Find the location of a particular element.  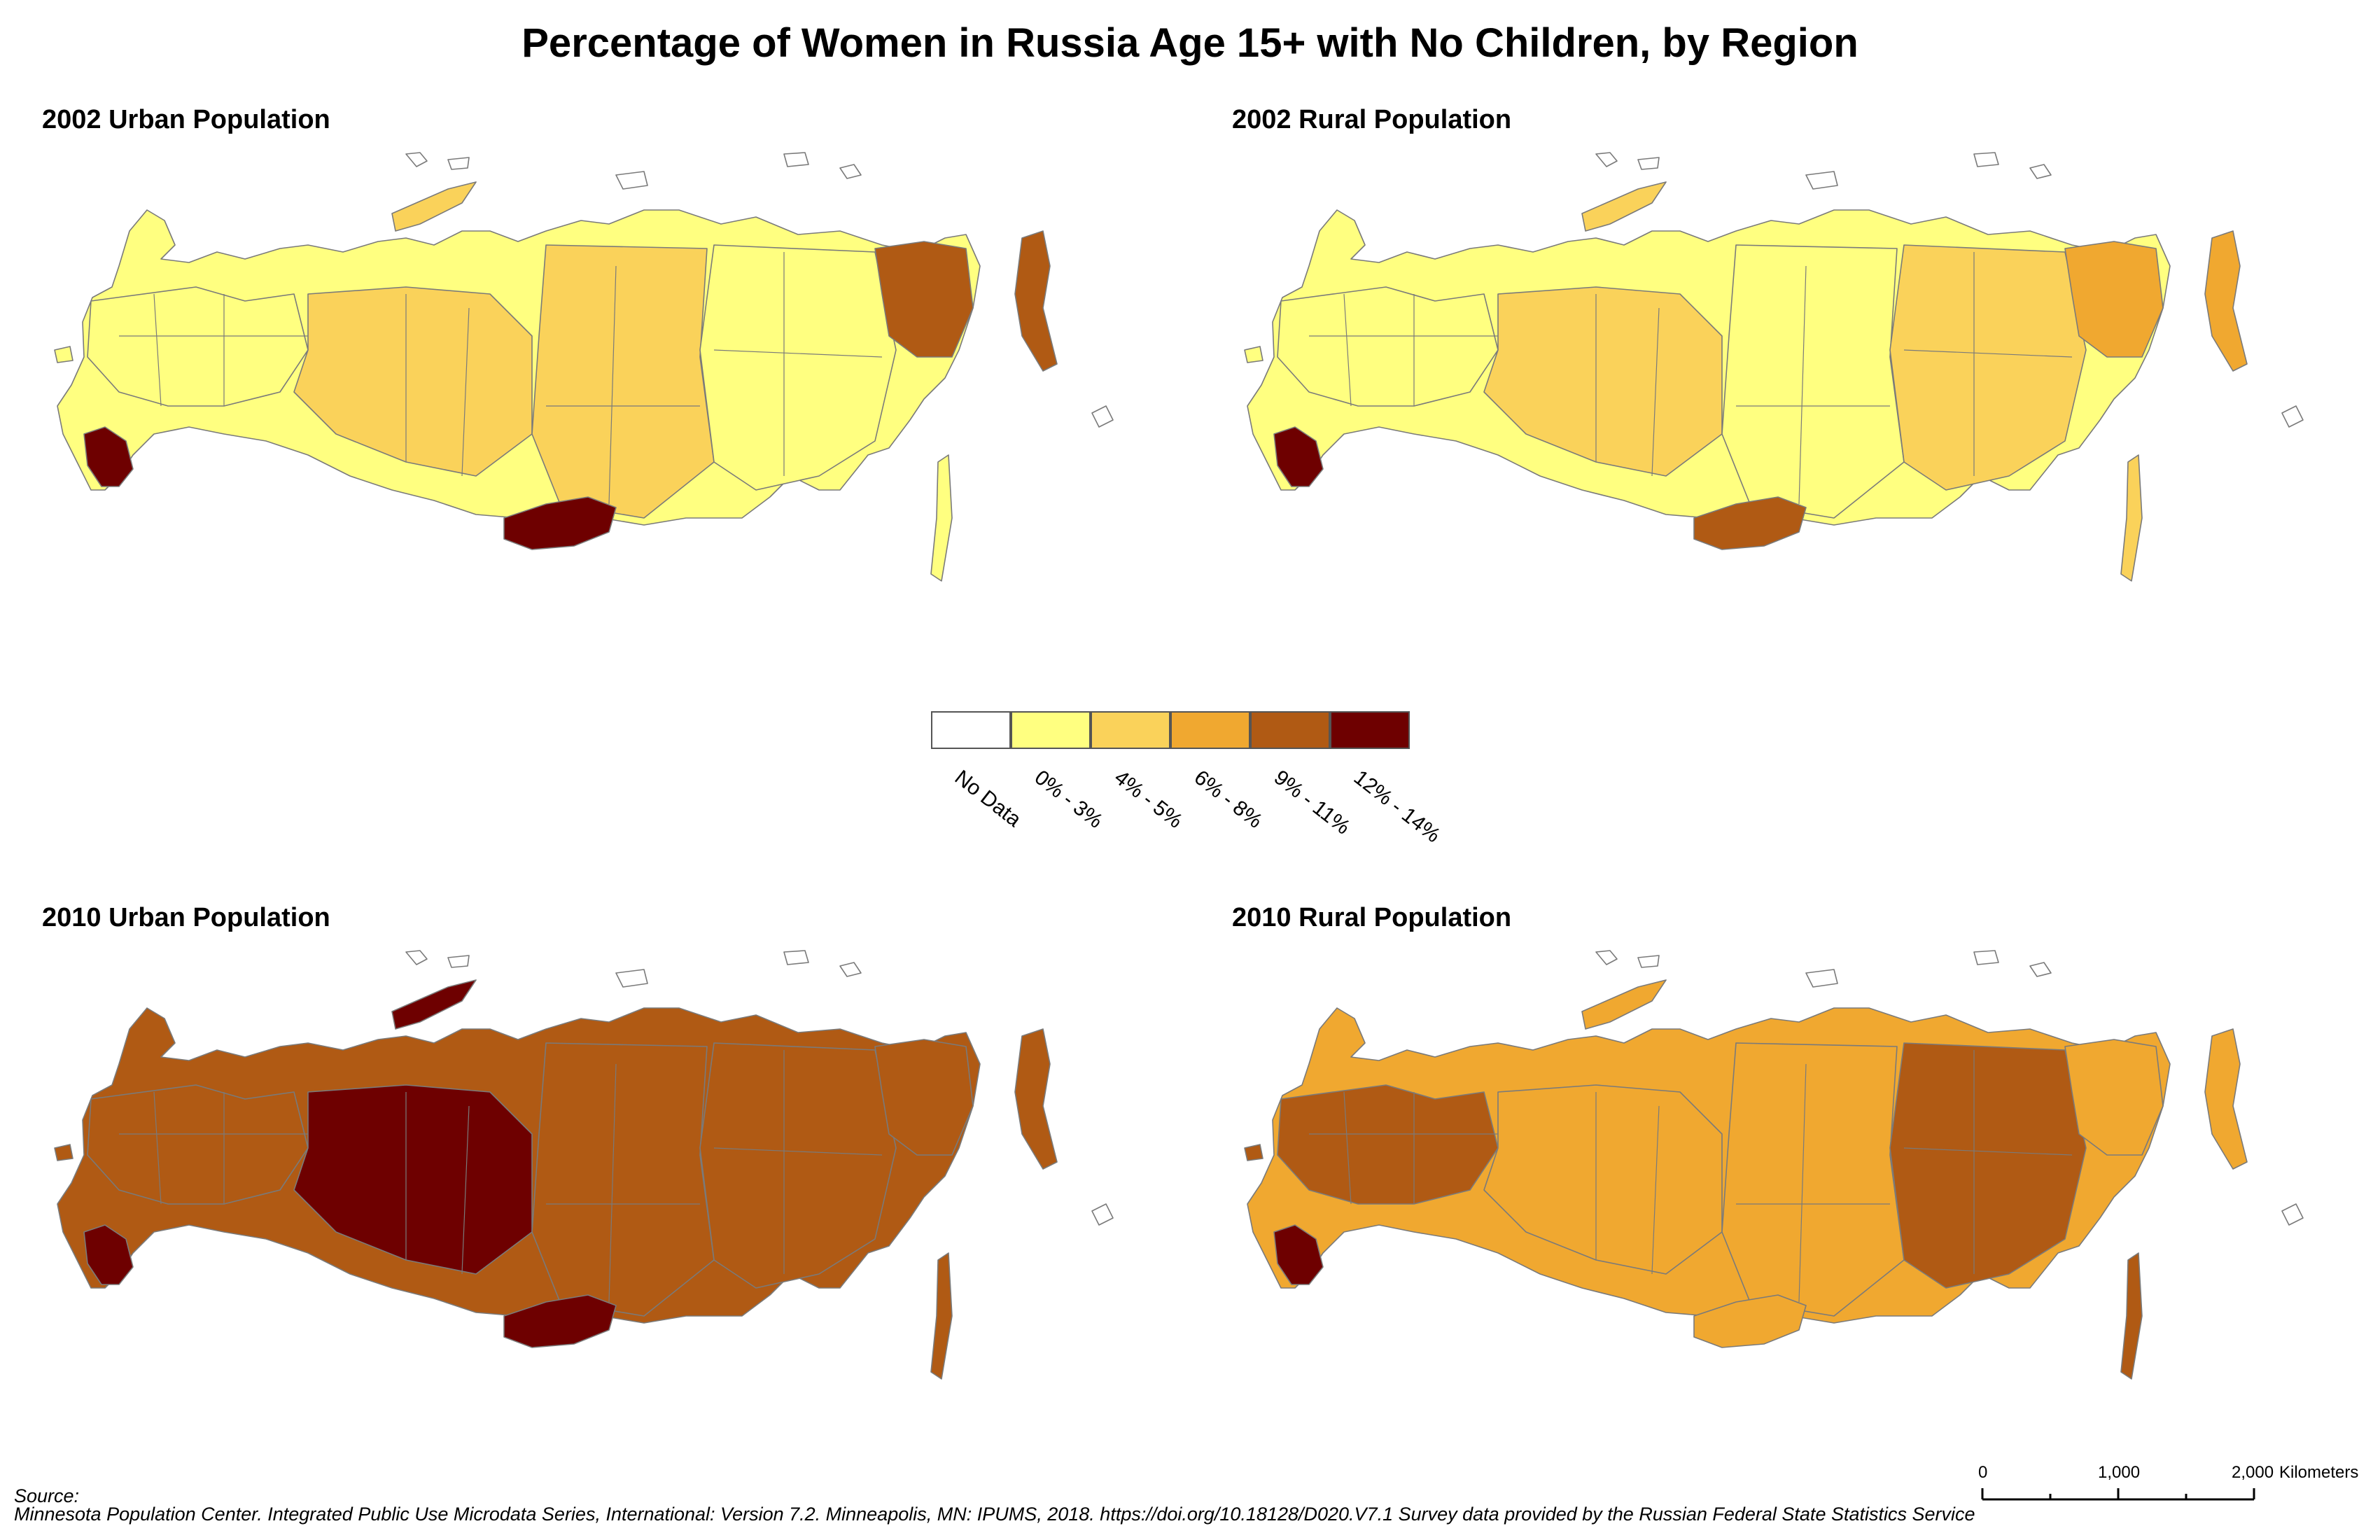

source-heading: Source: is located at coordinates (47, 1495).